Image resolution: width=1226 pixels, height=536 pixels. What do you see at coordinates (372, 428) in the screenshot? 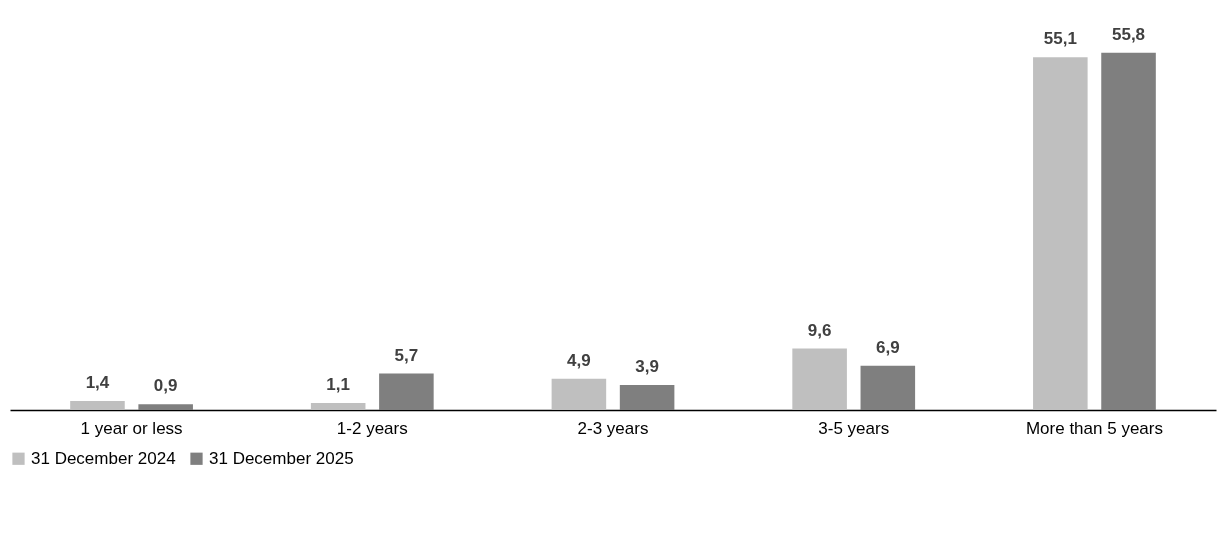
I see `x-tick-label: 1-2 years` at bounding box center [372, 428].